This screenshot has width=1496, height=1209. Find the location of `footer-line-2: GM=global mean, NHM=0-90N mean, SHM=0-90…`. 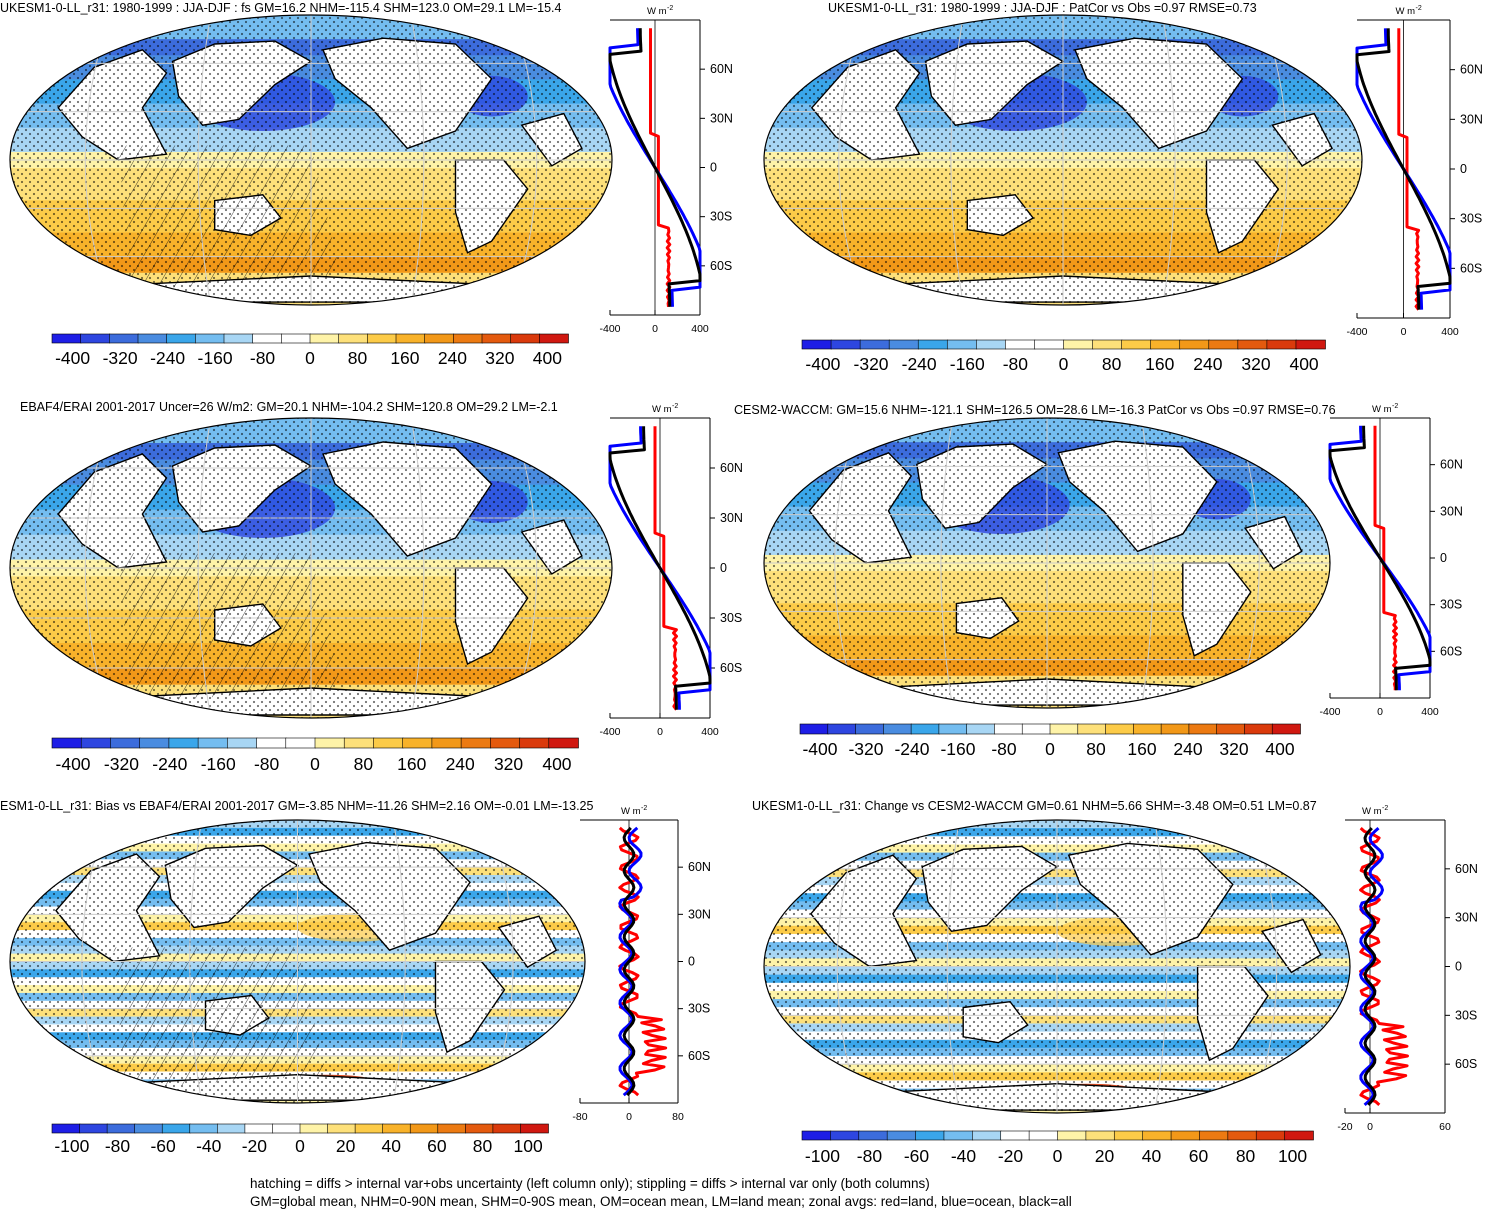

footer-line-2: GM=global mean, NHM=0-90N mean, SHM=0-90… is located at coordinates (661, 1201).